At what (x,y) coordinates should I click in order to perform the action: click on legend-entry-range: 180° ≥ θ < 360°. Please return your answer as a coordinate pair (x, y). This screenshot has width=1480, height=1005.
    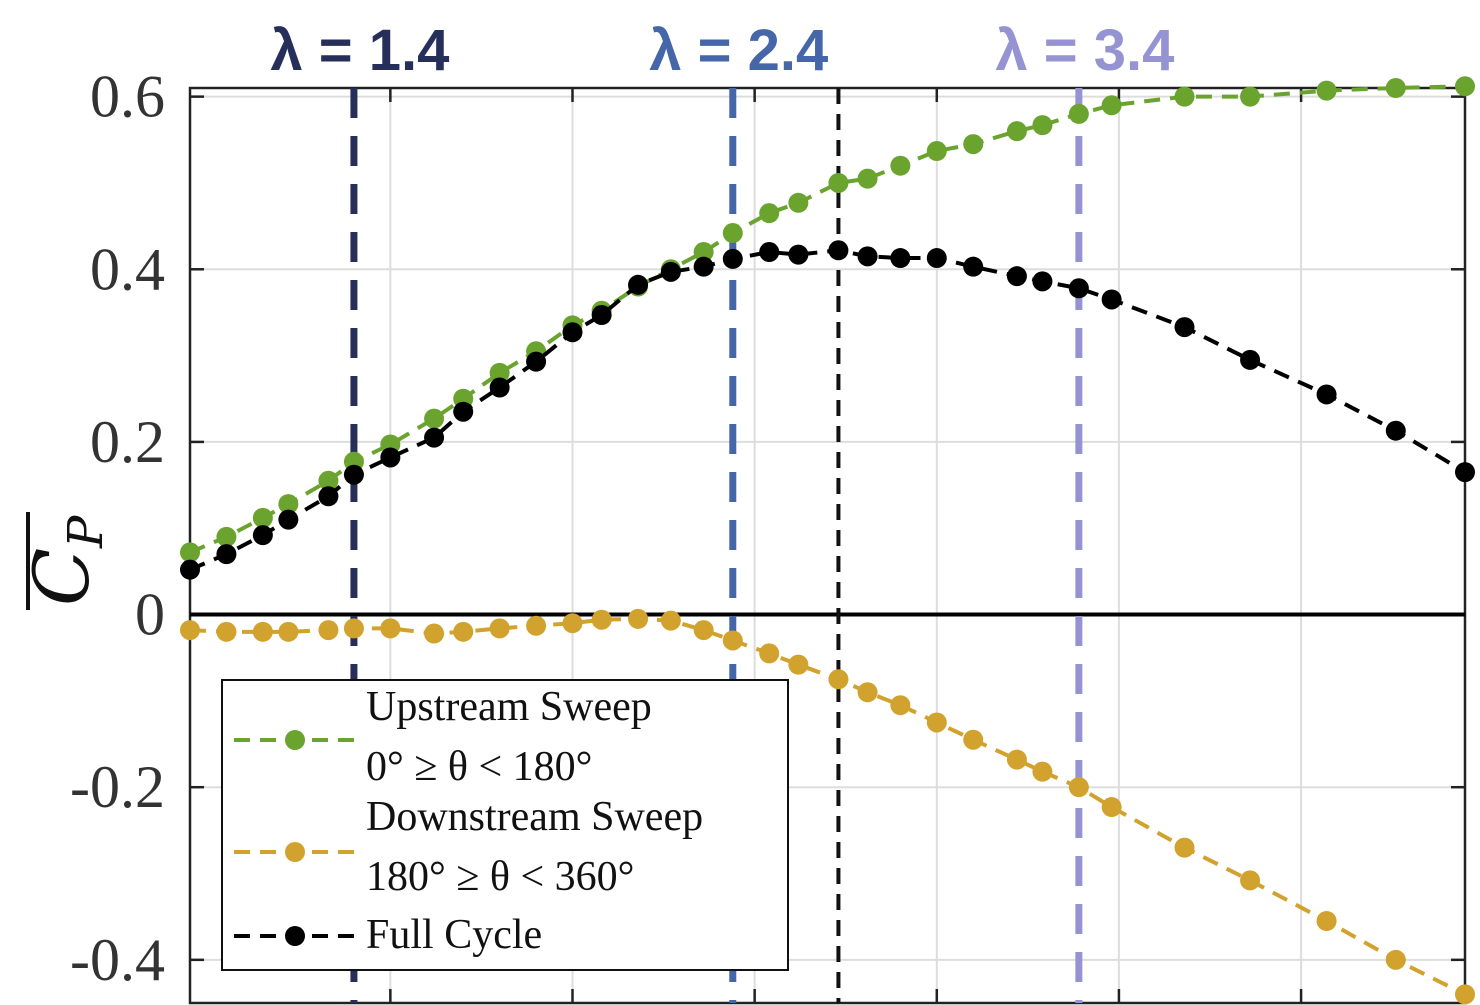
    Looking at the image, I should click on (500, 877).